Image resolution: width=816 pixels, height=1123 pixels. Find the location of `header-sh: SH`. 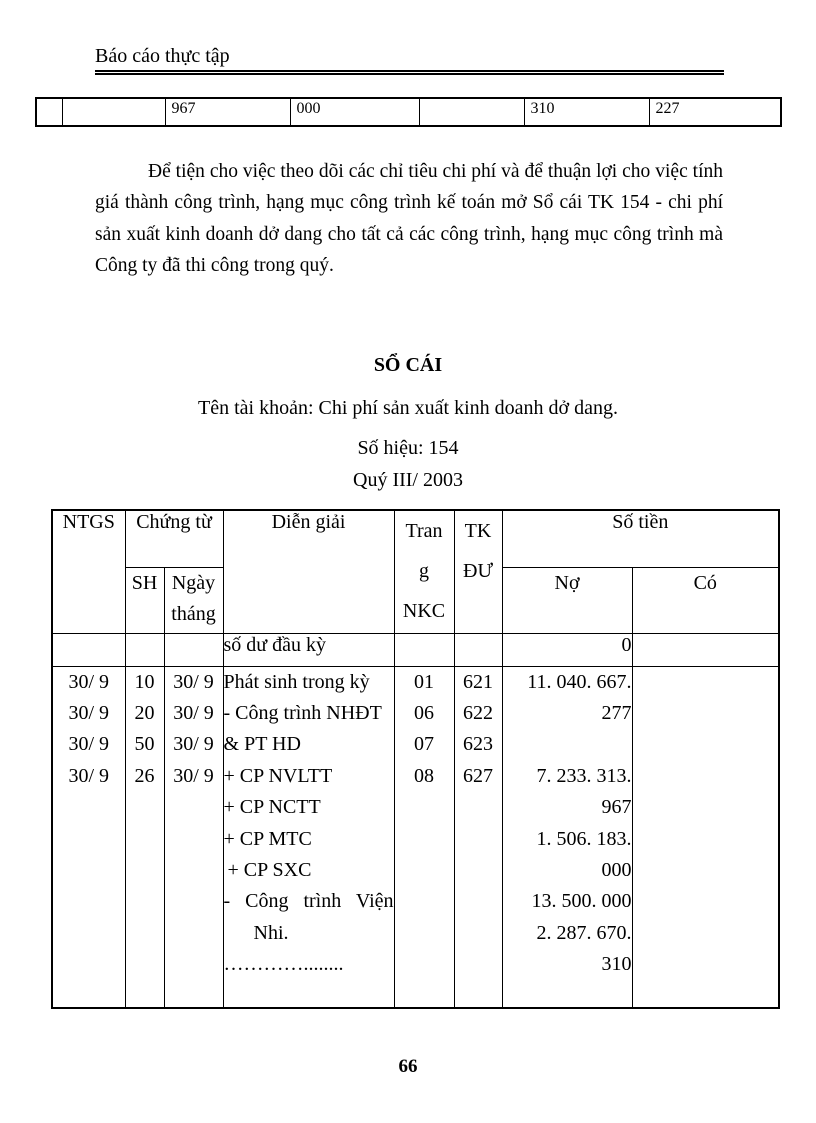

header-sh: SH is located at coordinates (144, 600).